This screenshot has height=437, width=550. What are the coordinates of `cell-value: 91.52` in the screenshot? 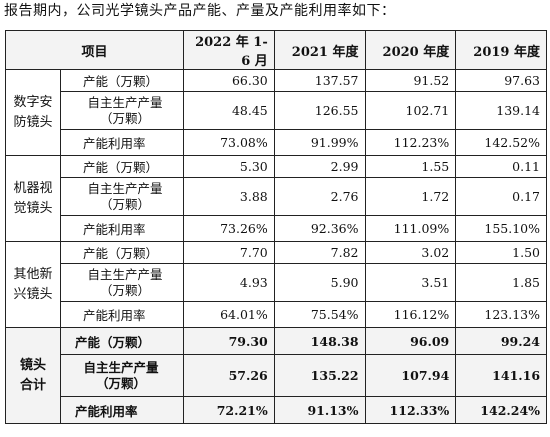 It's located at (410, 80).